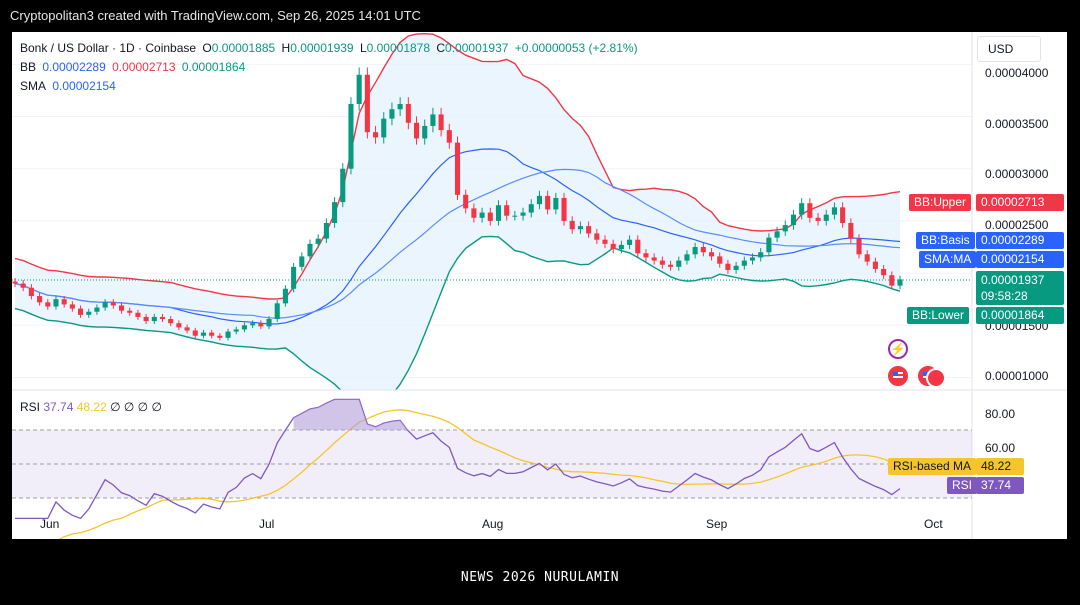 The image size is (1080, 605). What do you see at coordinates (1004, 296) in the screenshot?
I see `bar-countdown: 09:58:28` at bounding box center [1004, 296].